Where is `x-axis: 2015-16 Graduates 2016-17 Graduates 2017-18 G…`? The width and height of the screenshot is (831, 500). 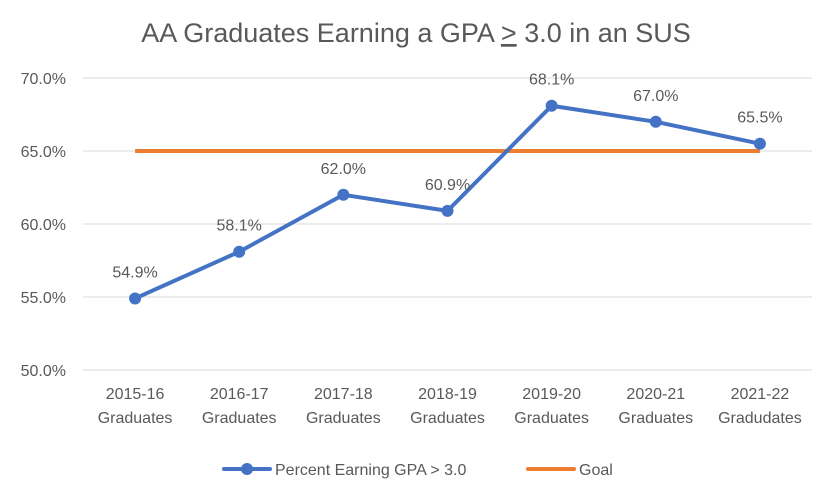 x-axis: 2015-16 Graduates 2016-17 Graduates 2017-18 G… is located at coordinates (450, 406).